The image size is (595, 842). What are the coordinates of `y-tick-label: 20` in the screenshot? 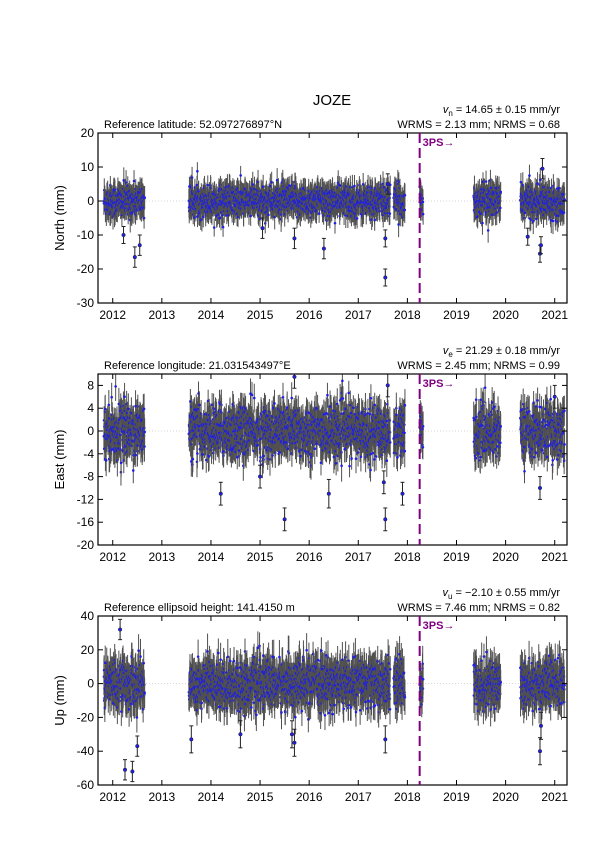 It's located at (88, 133).